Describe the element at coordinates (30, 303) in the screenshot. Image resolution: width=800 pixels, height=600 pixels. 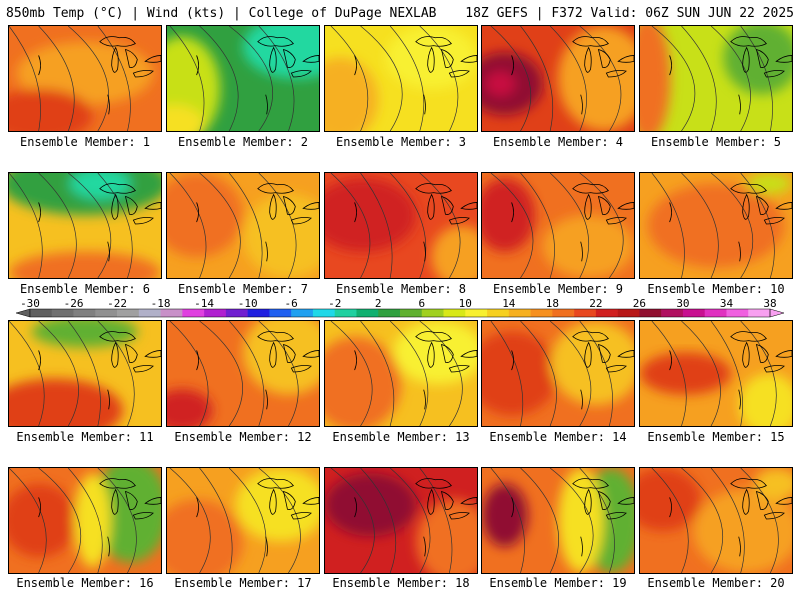
I see `colorbar-tick-label: -30` at that location.